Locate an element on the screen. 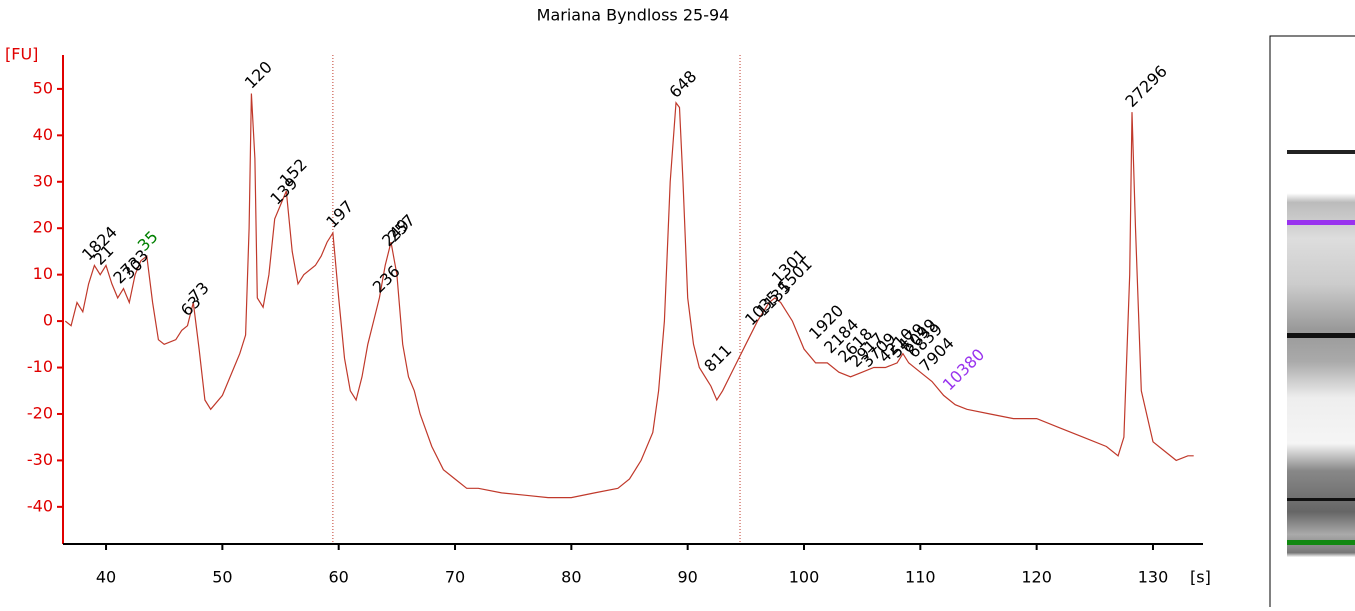  gel-lane is located at coordinates (1312, 323).